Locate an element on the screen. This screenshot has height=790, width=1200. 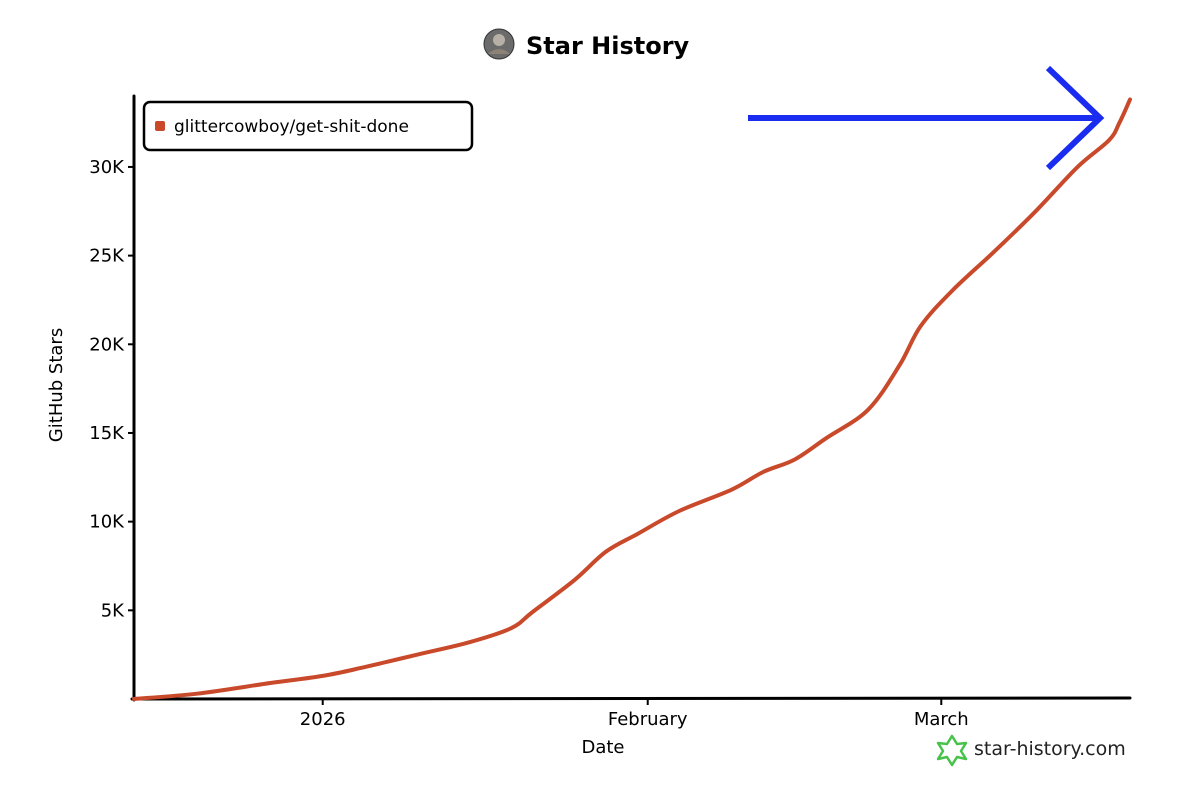
y-axis-label: GitHub Stars is located at coordinates (56, 385).